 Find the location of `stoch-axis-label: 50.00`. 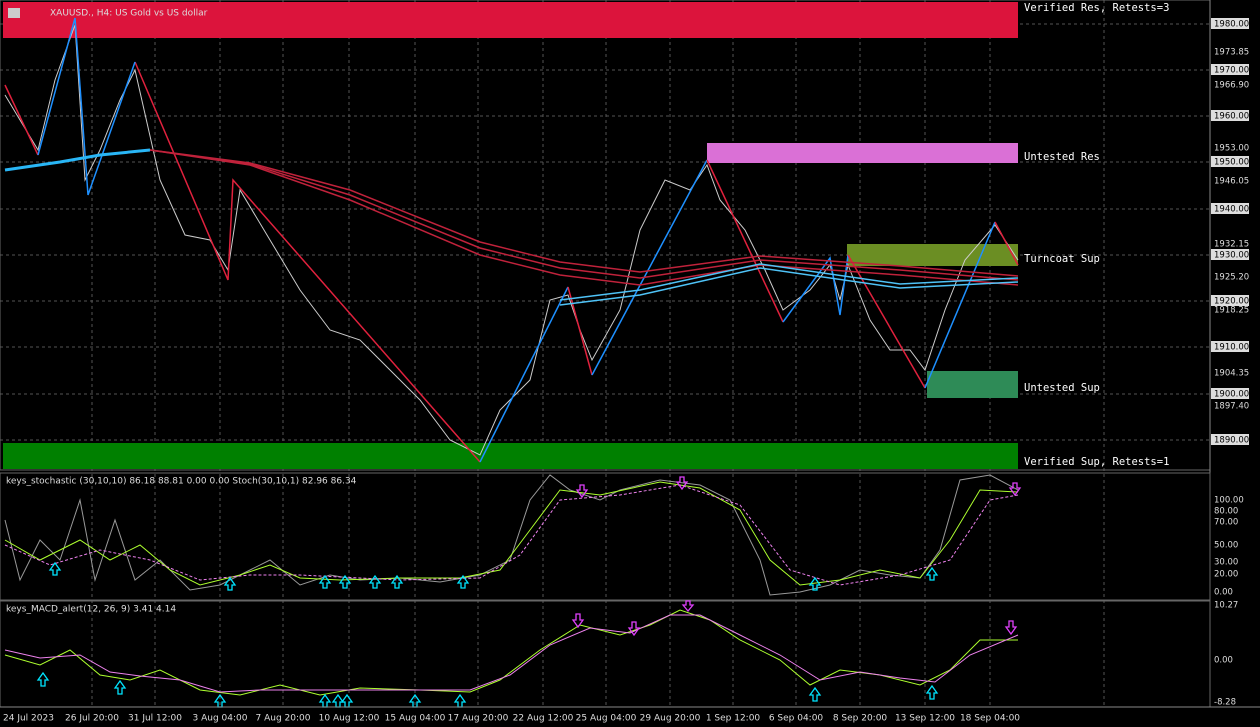

stoch-axis-label: 50.00 is located at coordinates (1226, 546).